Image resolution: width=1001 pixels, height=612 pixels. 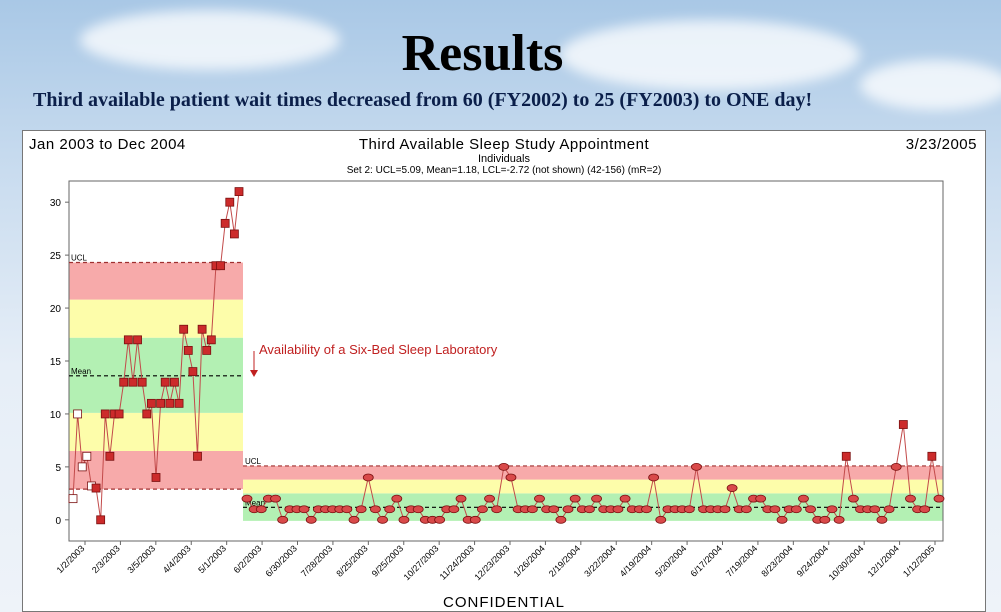 I want to click on x-tick-label: 2/3/2003, so click(x=106, y=559).